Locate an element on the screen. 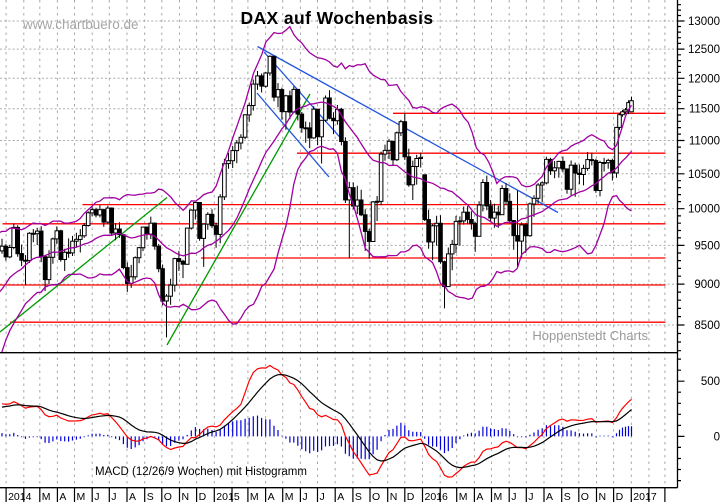 The image size is (723, 502). svg-text: 500 is located at coordinates (710, 382).